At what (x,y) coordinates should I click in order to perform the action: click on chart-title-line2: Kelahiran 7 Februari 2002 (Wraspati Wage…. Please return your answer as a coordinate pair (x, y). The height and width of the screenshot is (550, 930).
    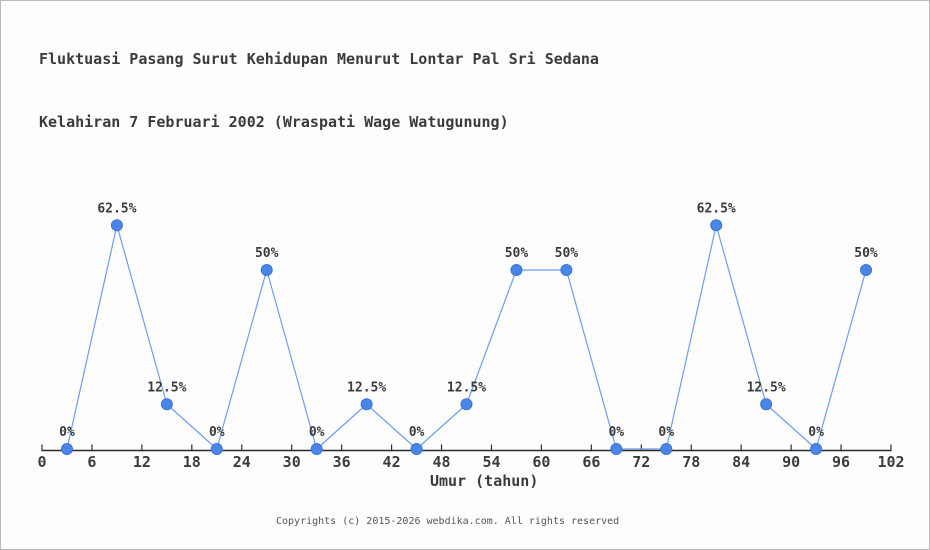
    Looking at the image, I should click on (274, 122).